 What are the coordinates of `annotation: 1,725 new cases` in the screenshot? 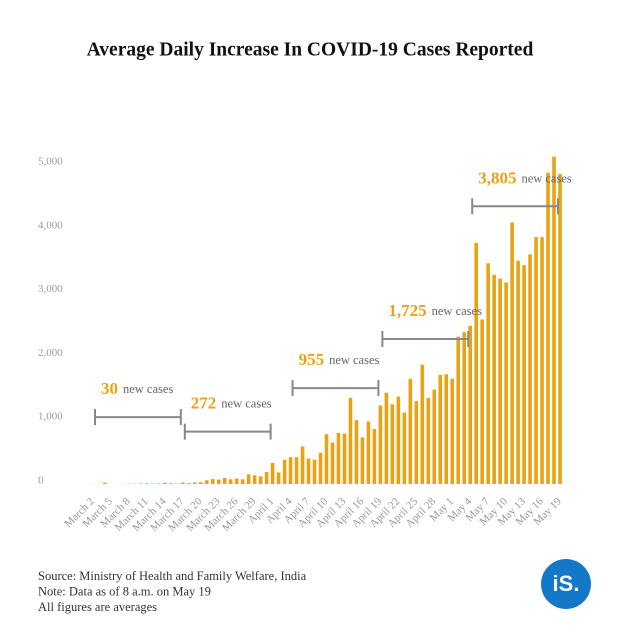 It's located at (435, 310).